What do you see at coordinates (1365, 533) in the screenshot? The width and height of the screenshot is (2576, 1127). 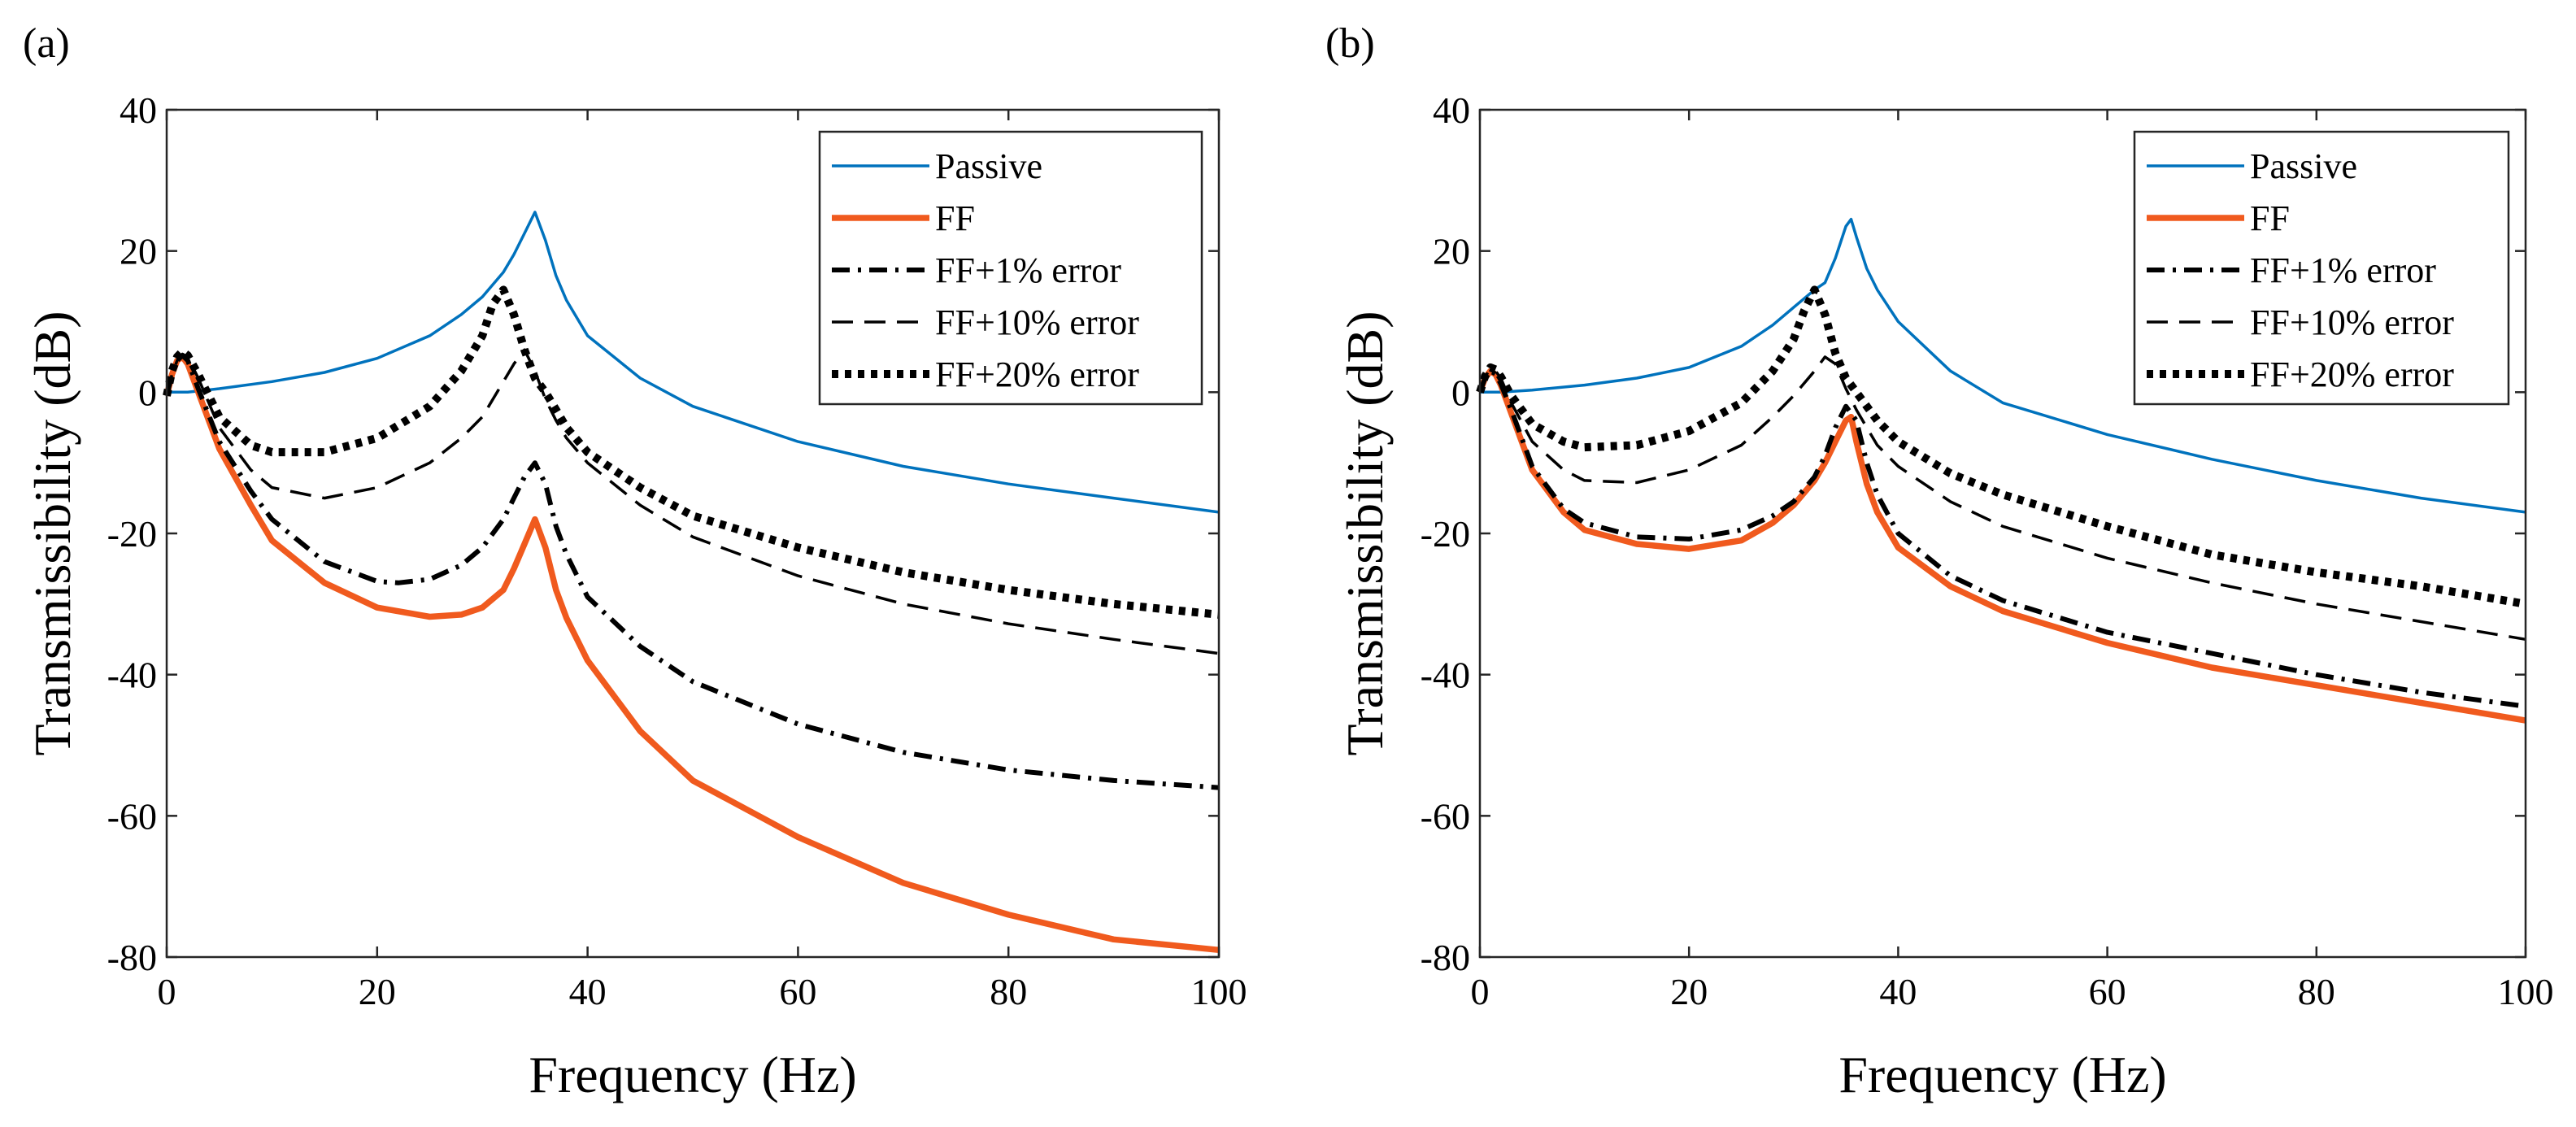 I see `panel-b-ylabel: Transmissibility (dB)` at bounding box center [1365, 533].